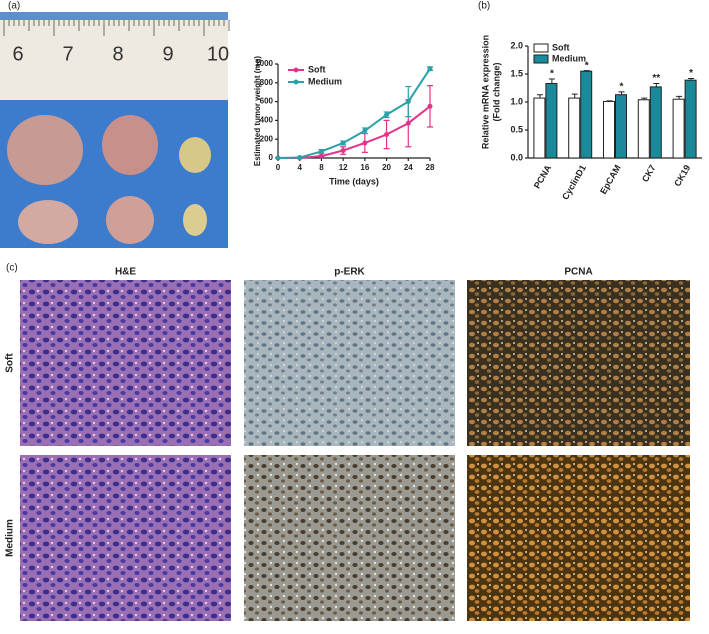 This screenshot has height=634, width=709. I want to click on column-title: H&E, so click(125, 272).